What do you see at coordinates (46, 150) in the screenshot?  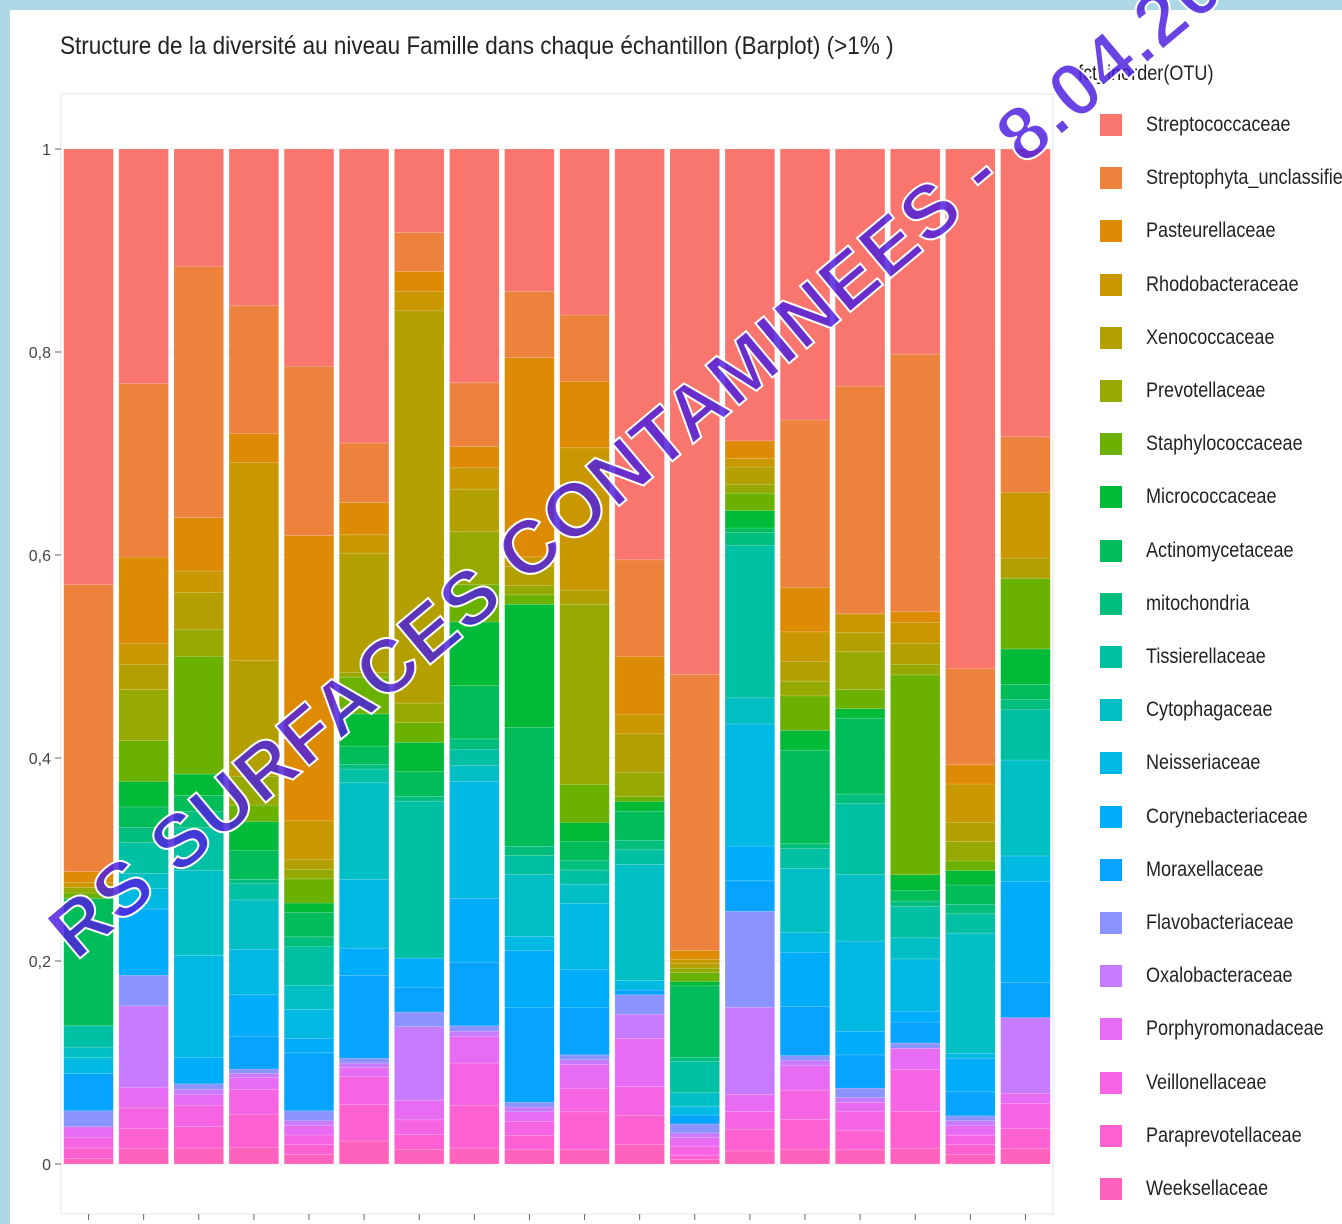 I see `y-tick-label: 1` at bounding box center [46, 150].